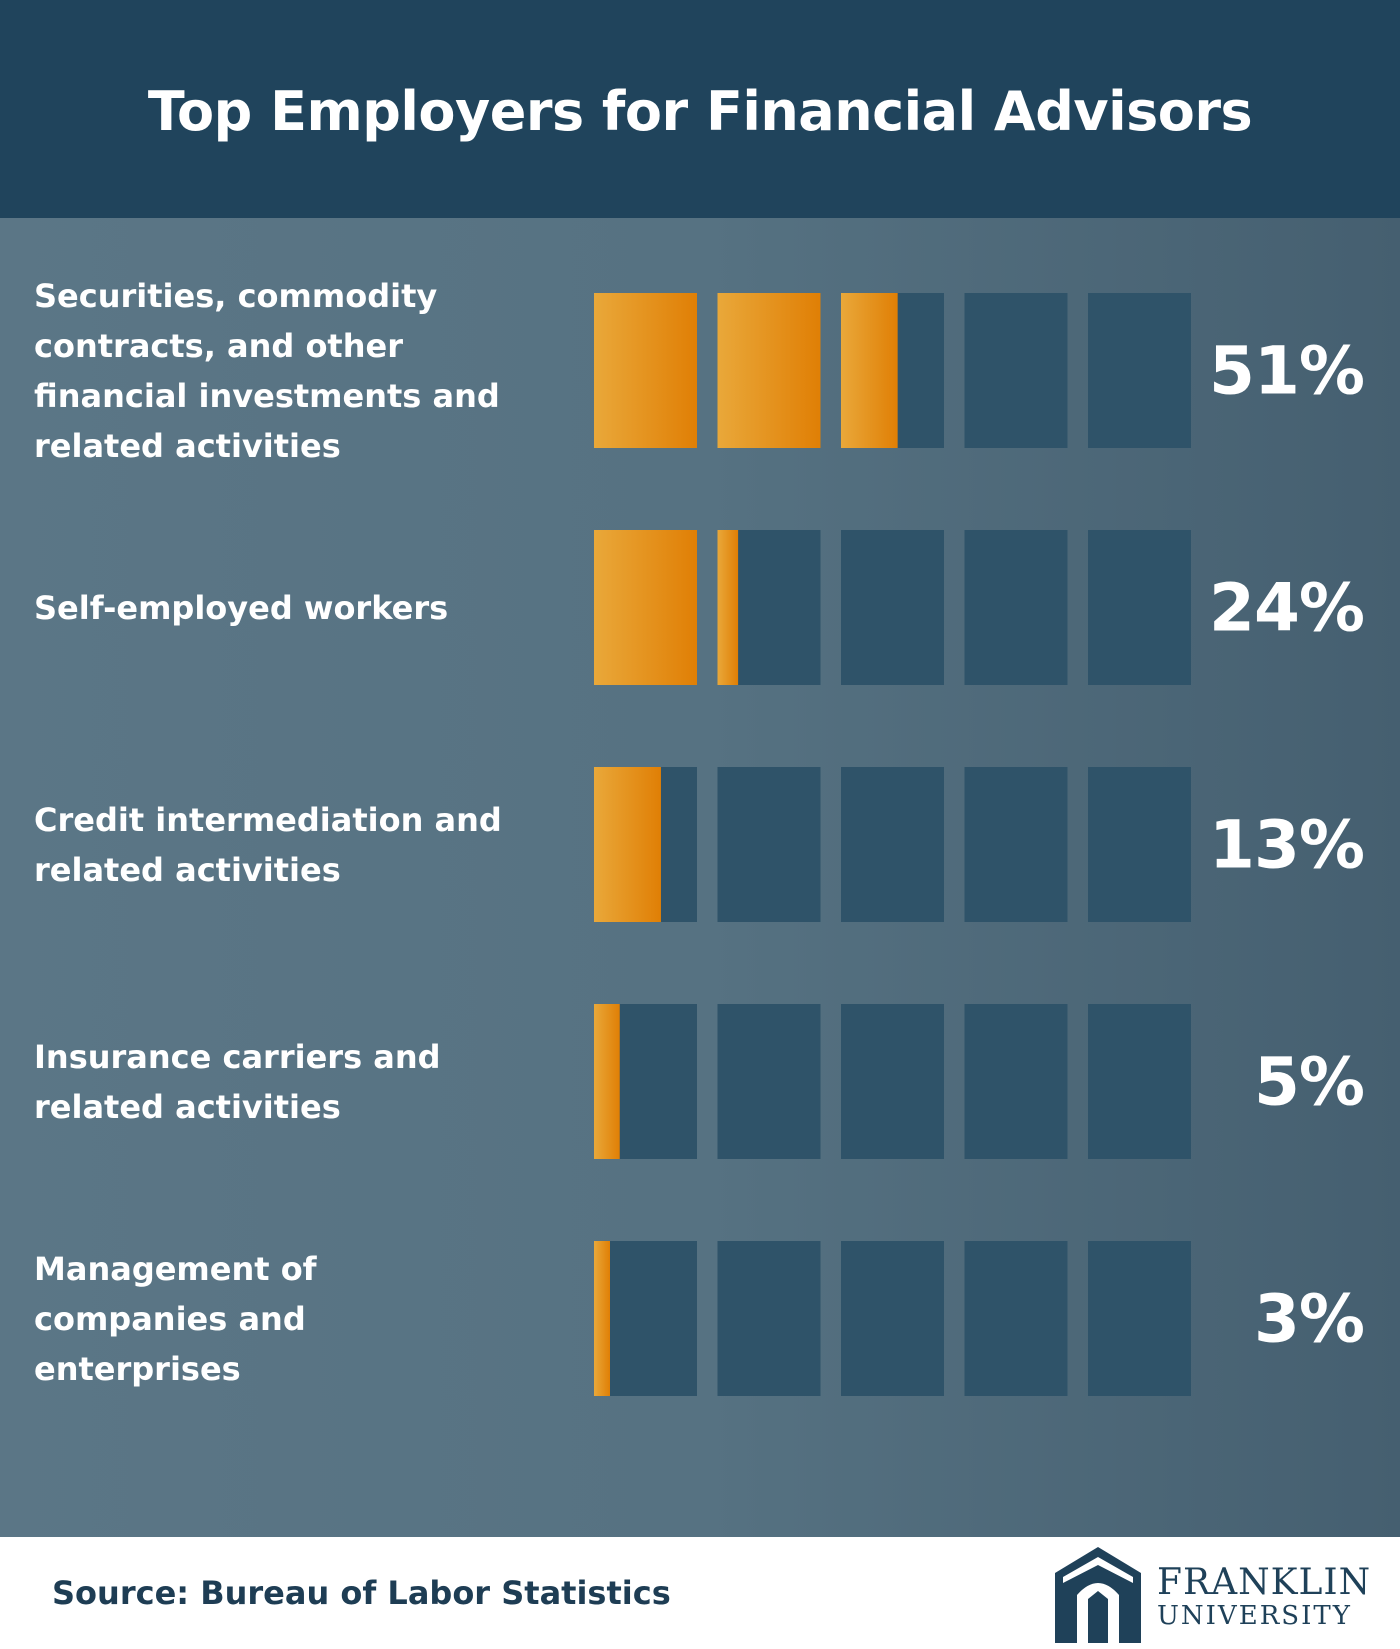 This screenshot has width=1400, height=1649. What do you see at coordinates (241, 607) in the screenshot?
I see `category-label: Self-employed workers` at bounding box center [241, 607].